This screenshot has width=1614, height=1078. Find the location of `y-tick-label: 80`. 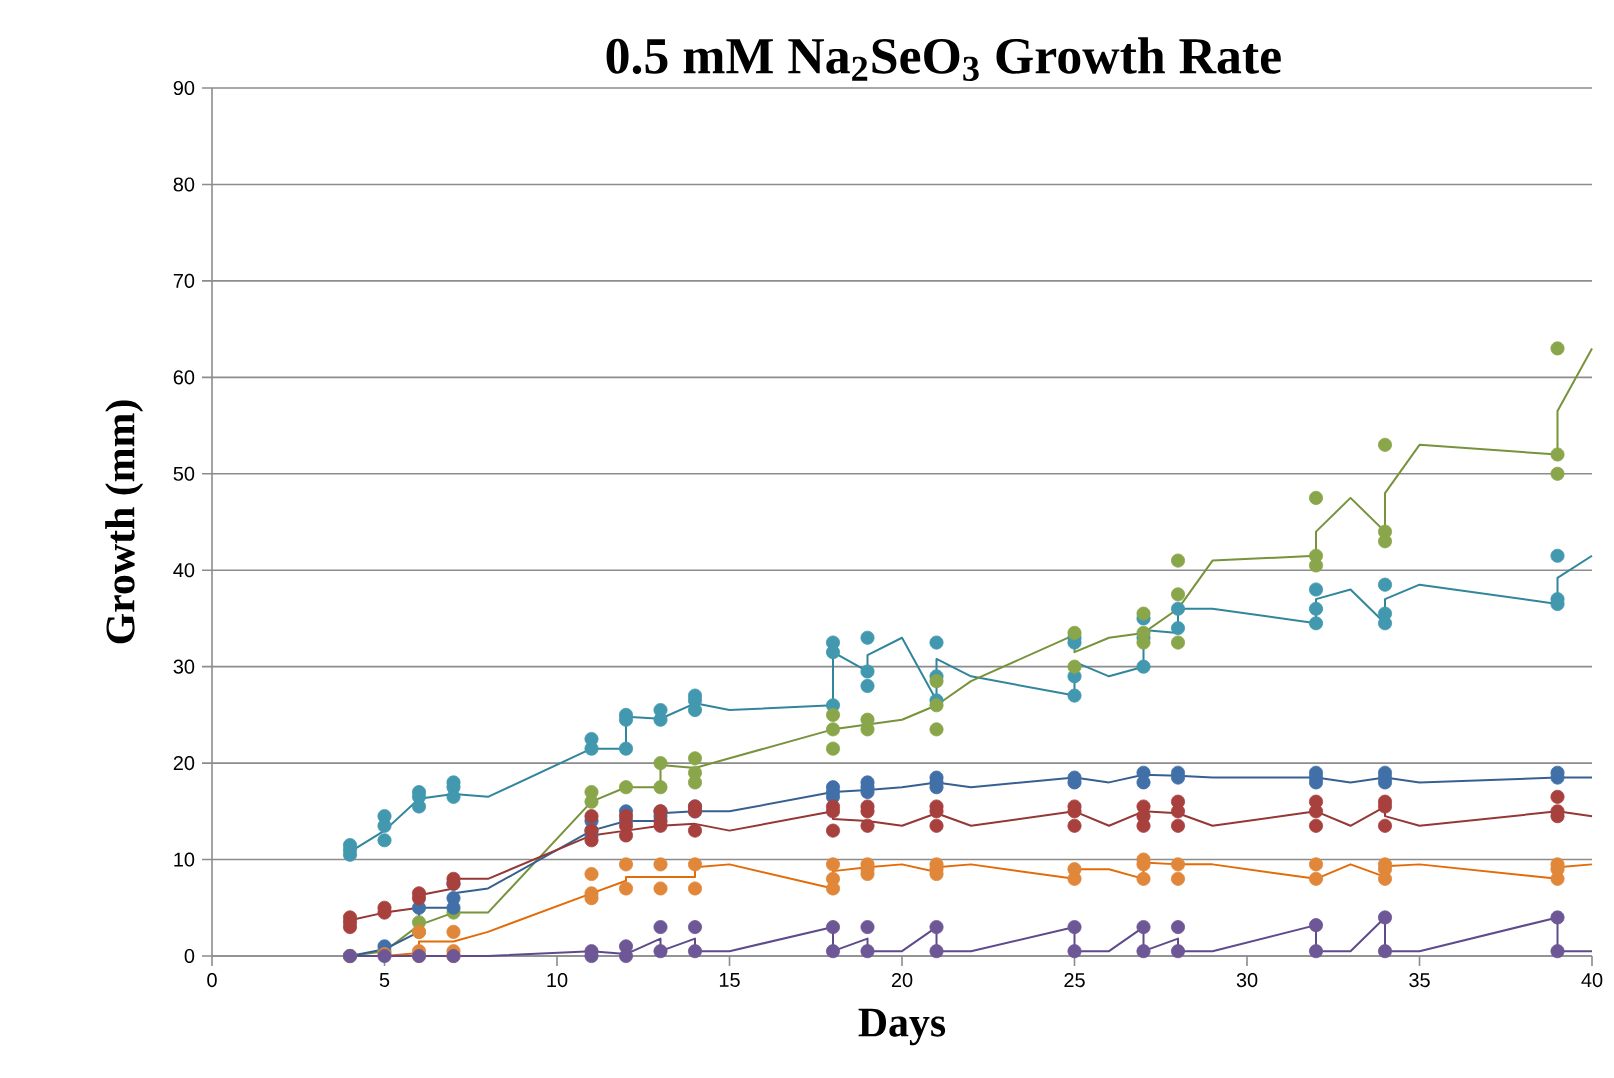

y-tick-label: 80 is located at coordinates (184, 184).